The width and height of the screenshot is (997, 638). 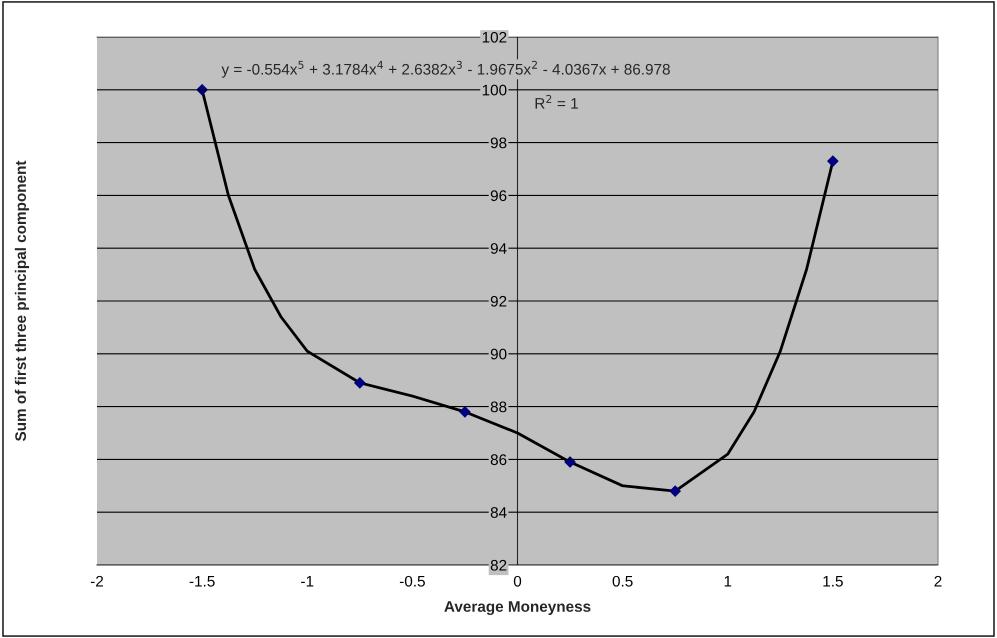 What do you see at coordinates (622, 581) in the screenshot?
I see `x-tick-label: 0.5` at bounding box center [622, 581].